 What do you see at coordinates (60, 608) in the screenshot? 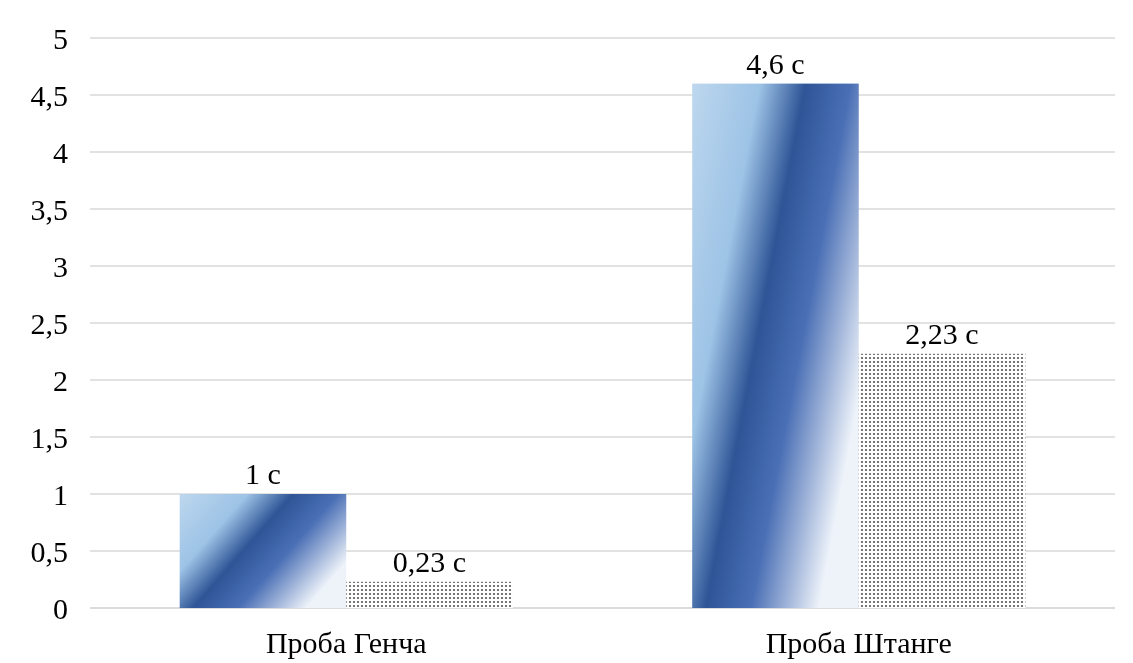
I see `y-tick-label: 0` at bounding box center [60, 608].